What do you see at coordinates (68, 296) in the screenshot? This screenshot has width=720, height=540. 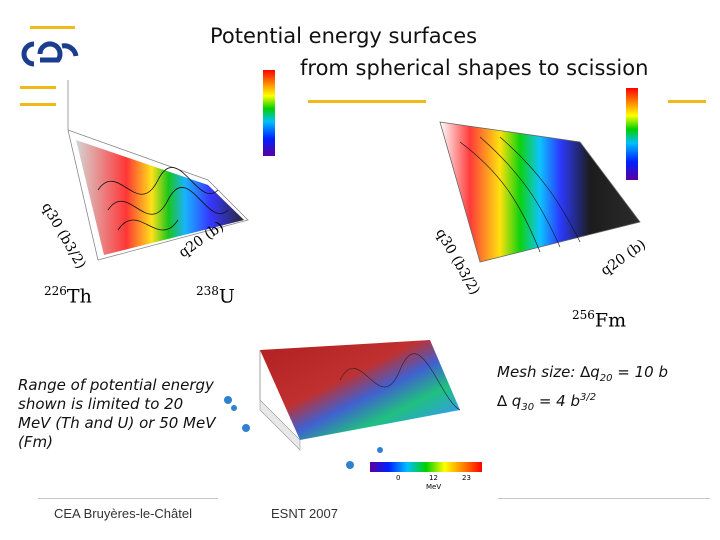 I see `nucleus-label-th: 226Th` at bounding box center [68, 296].